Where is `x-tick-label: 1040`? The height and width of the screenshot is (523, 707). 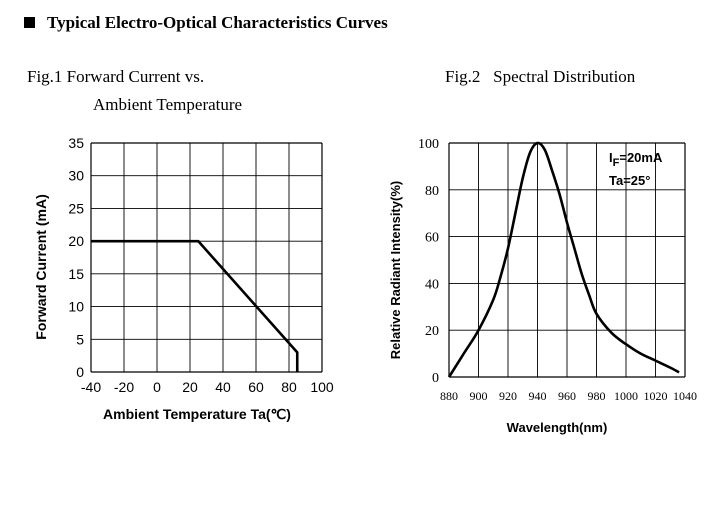
x-tick-label: 1040 is located at coordinates (685, 396).